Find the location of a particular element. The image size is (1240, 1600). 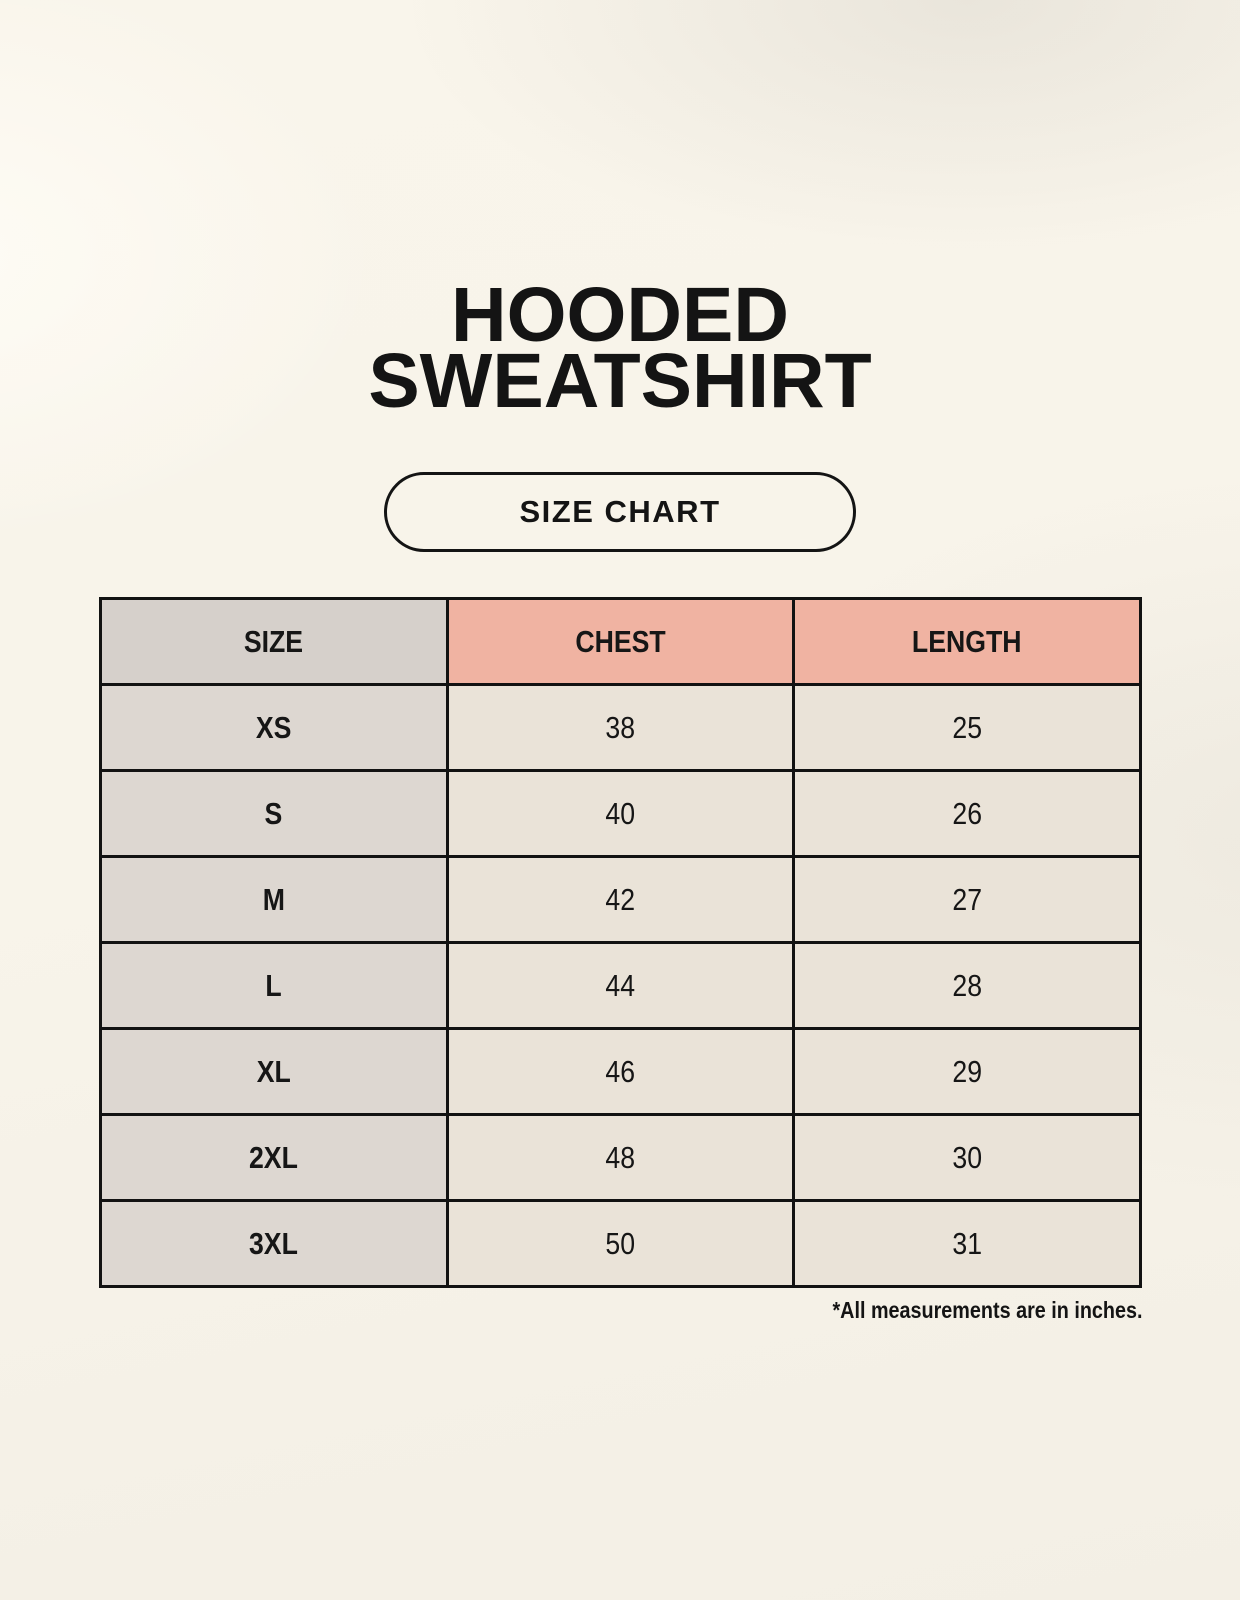

length-cell: 31 is located at coordinates (967, 1243).